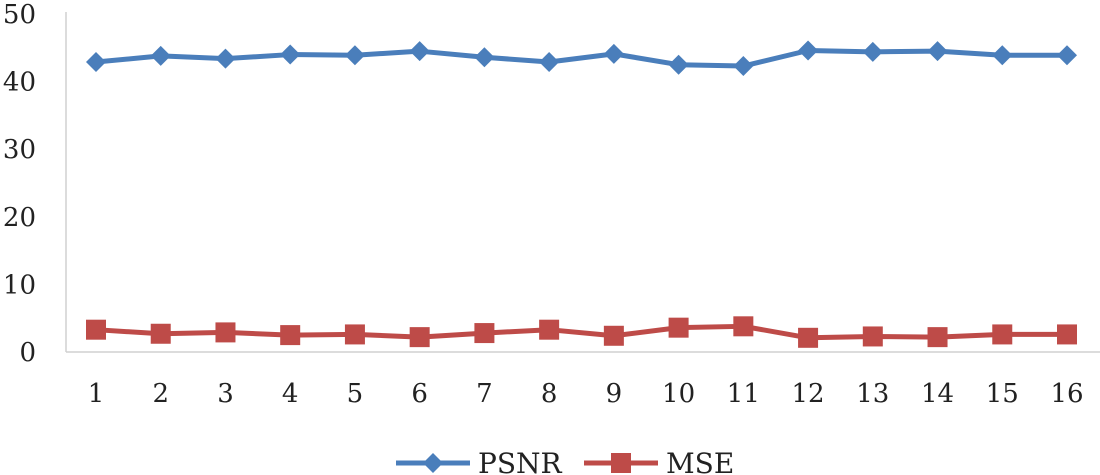 This screenshot has width=1100, height=475. I want to click on y-tick-label: 0, so click(27, 353).